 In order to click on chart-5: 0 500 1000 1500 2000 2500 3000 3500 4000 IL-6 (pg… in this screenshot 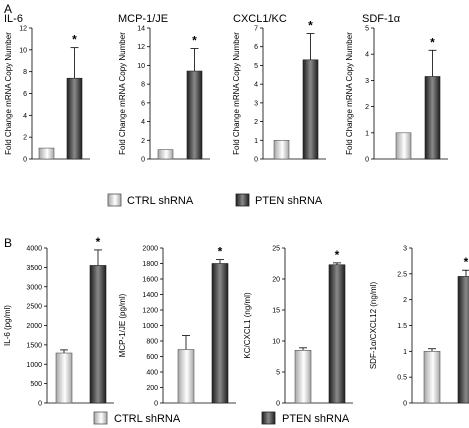, I will do `click(58, 321)`.